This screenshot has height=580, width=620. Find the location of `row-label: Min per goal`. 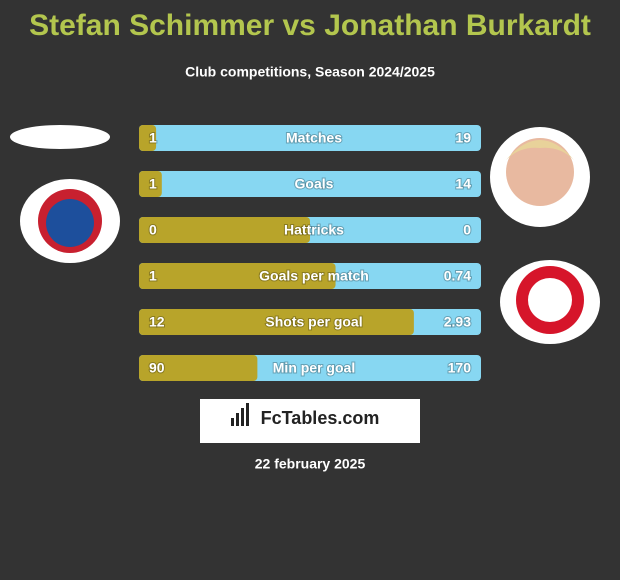

row-label: Min per goal is located at coordinates (314, 368).